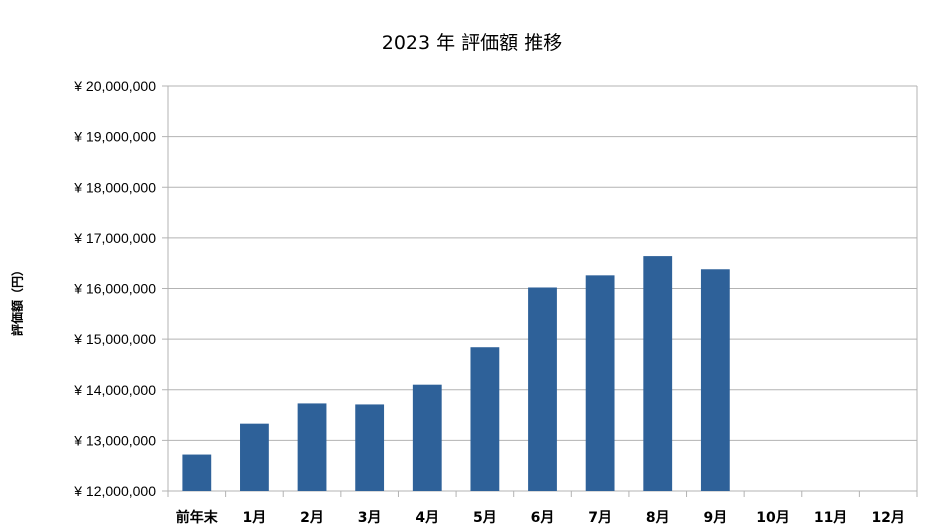 The image size is (944, 530). I want to click on x-tick-label: 8月, so click(658, 518).